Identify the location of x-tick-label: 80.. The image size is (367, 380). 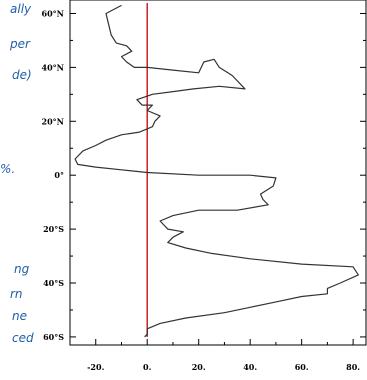
(353, 367).